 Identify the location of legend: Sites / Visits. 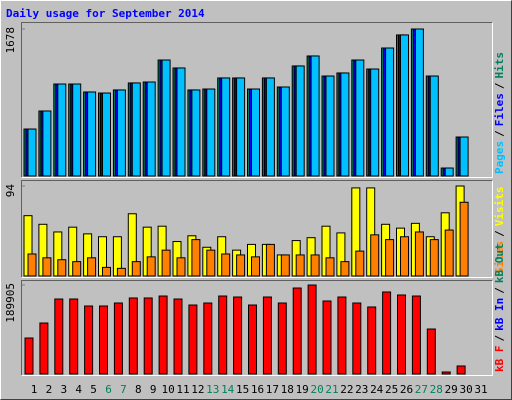
(499, 231).